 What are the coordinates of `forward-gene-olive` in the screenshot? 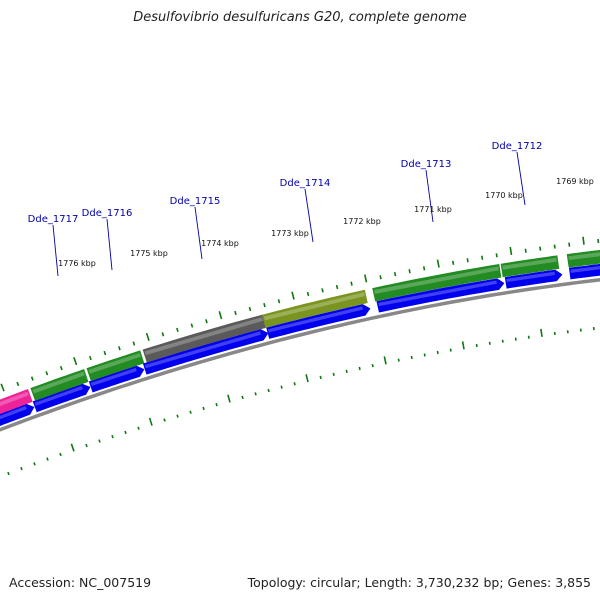 It's located at (314, 308).